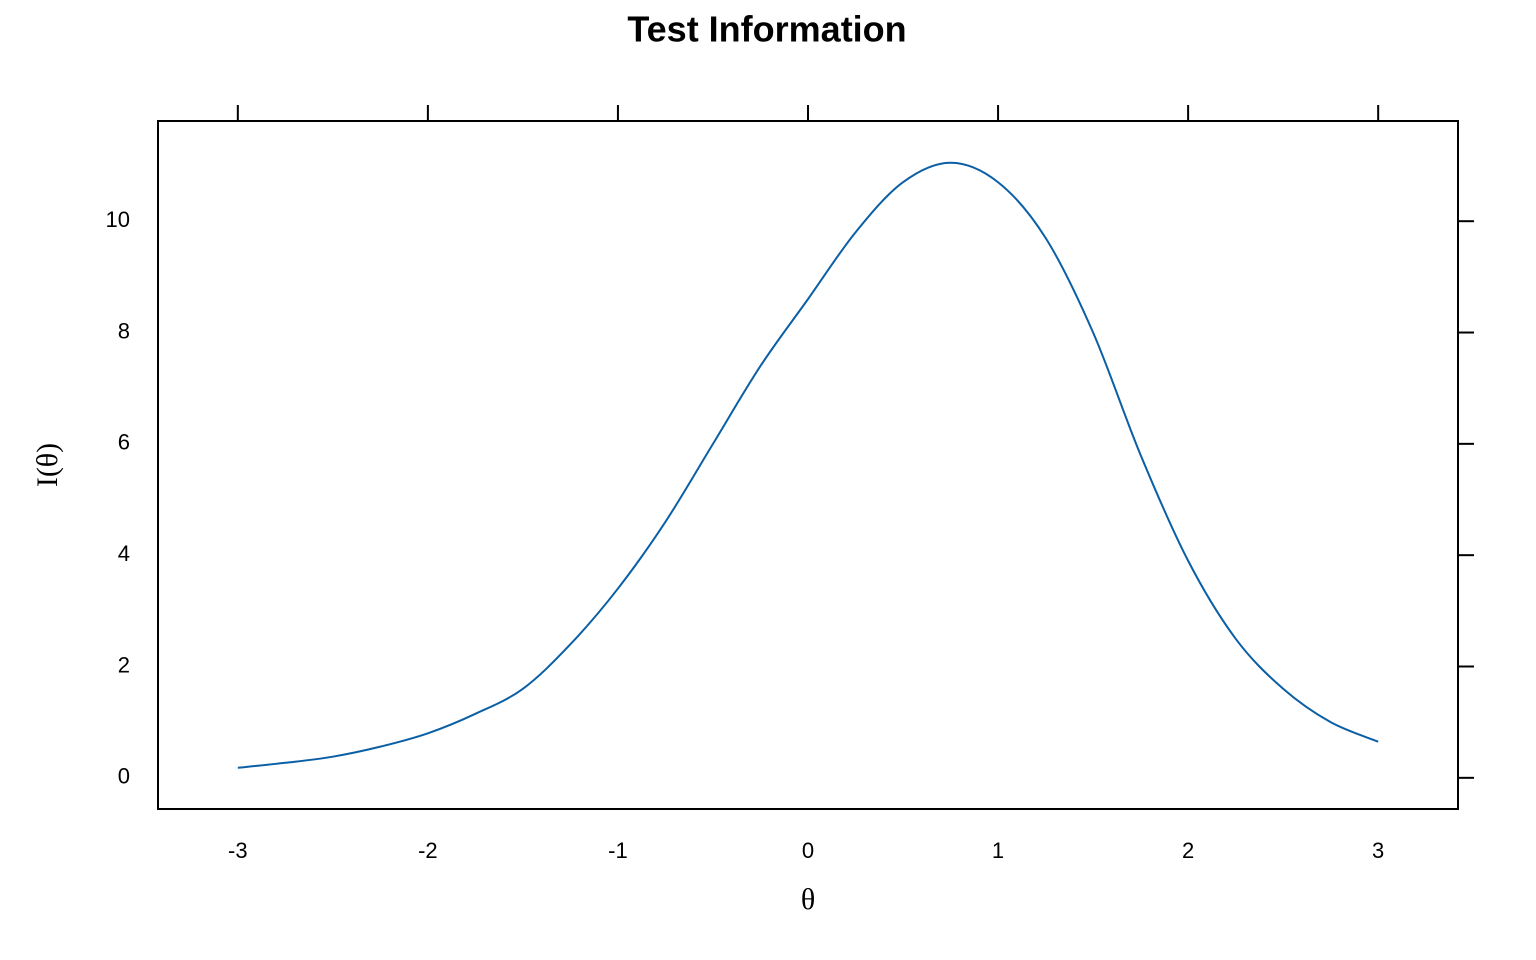 This screenshot has width=1536, height=960. Describe the element at coordinates (1378, 850) in the screenshot. I see `x-tick-label: 3` at that location.